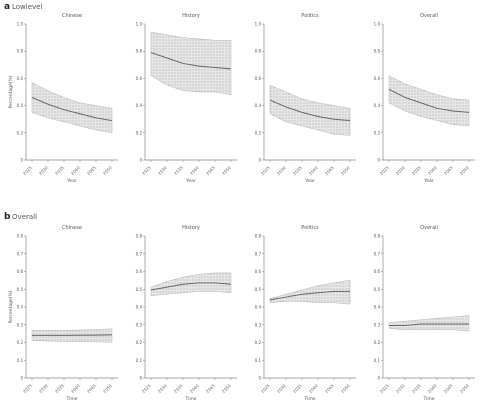 Image resolution: width=490 pixels, height=412 pixels. I want to click on panel-a-title: Lowlevel, so click(27, 7).